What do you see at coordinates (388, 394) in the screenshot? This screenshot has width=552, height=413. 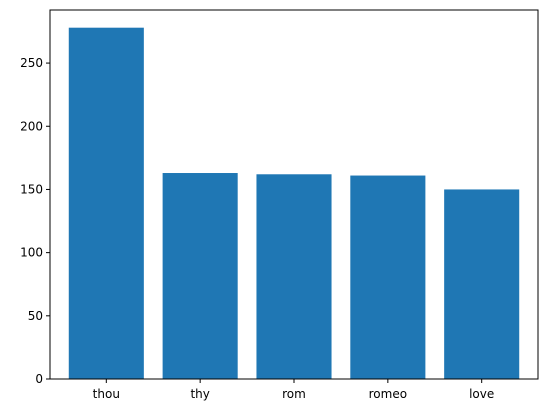 I see `x-tick-label-romeo: romeo` at bounding box center [388, 394].